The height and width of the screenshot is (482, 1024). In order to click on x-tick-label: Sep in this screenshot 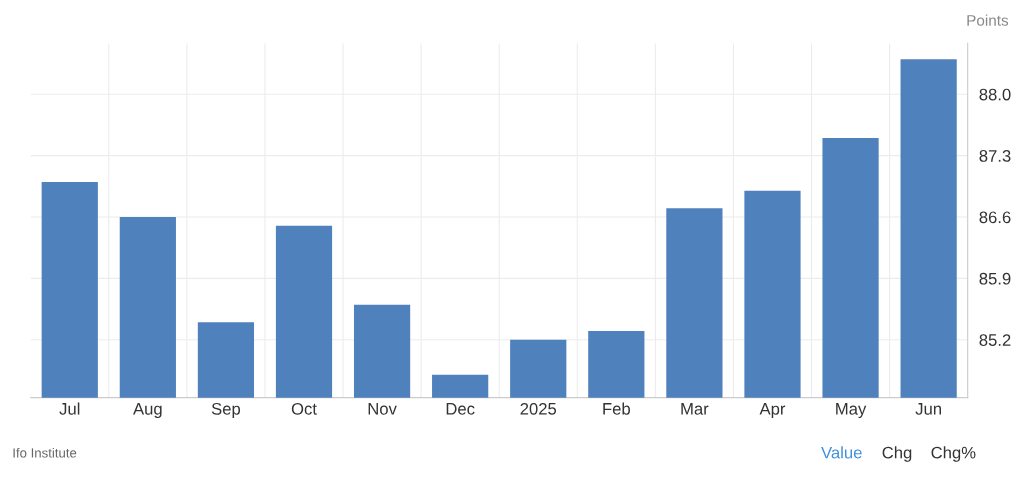, I will do `click(226, 410)`.